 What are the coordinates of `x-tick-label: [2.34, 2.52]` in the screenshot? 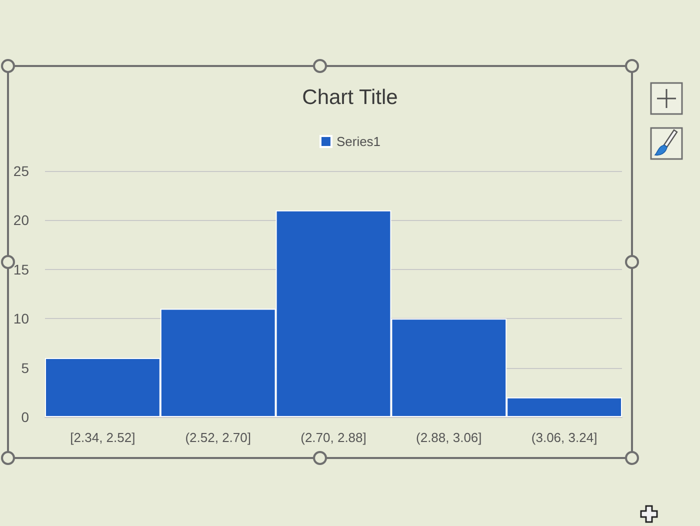 It's located at (103, 437).